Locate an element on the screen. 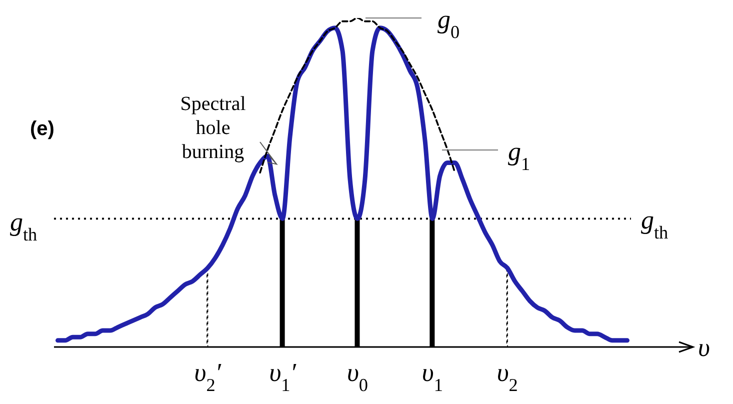 The width and height of the screenshot is (733, 404). x-tick-label: υ$_{1}$ is located at coordinates (432, 376).